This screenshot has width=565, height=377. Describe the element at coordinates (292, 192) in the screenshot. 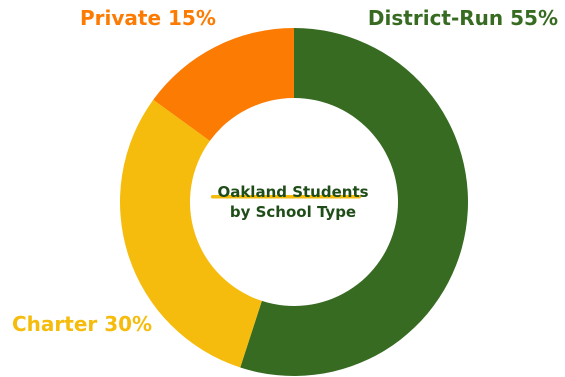

I see `chart-title-line-1: Oakland Students` at that location.